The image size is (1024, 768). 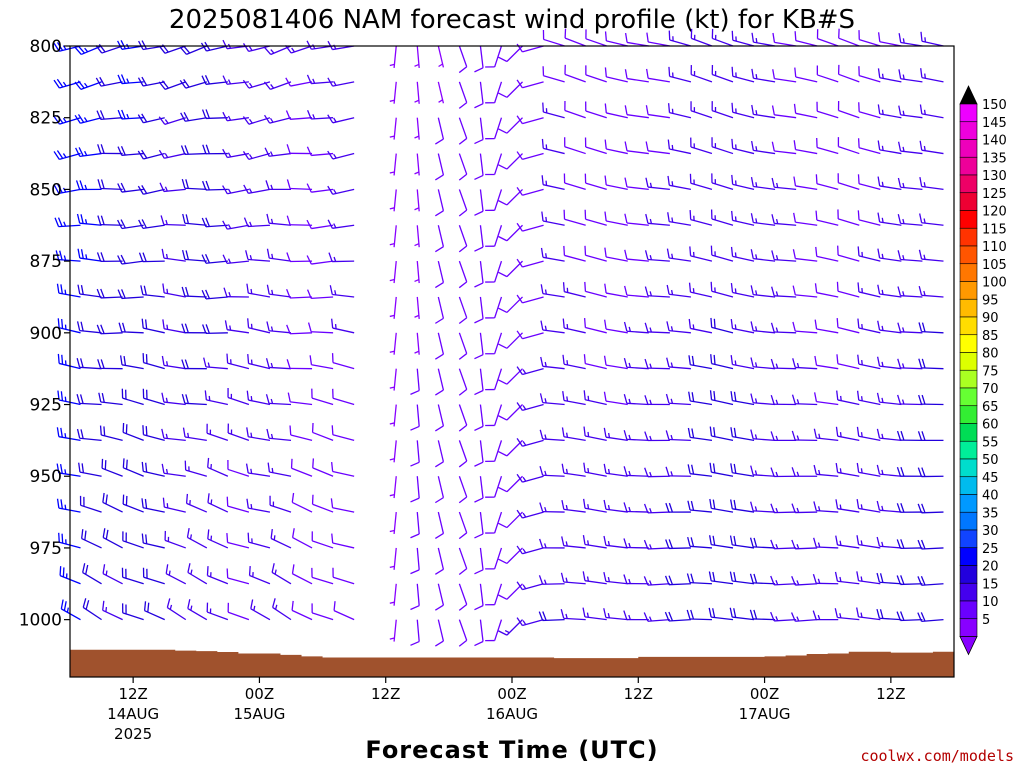 I want to click on colorbar-label: 150, so click(x=994, y=105).